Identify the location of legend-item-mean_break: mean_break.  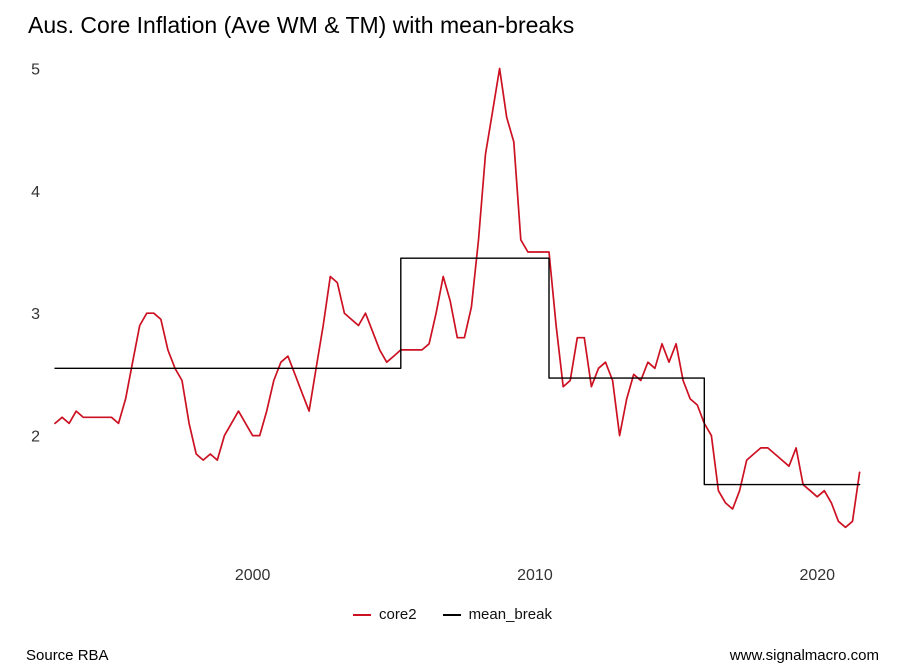
(497, 614).